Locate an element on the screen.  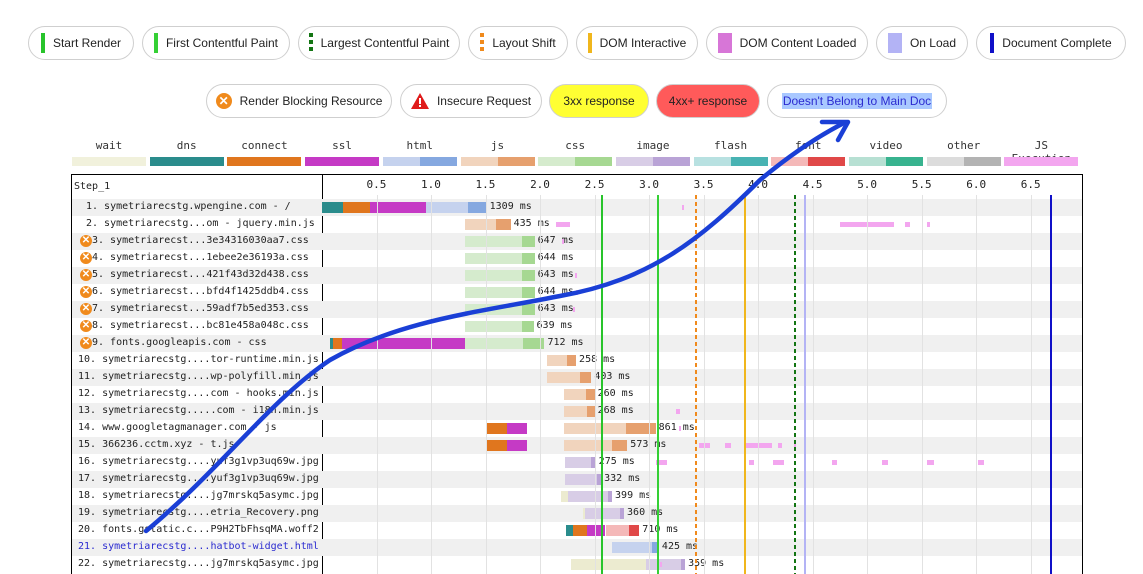
request-label: 9. fonts.googleapis.com - css is located at coordinates (179, 342).